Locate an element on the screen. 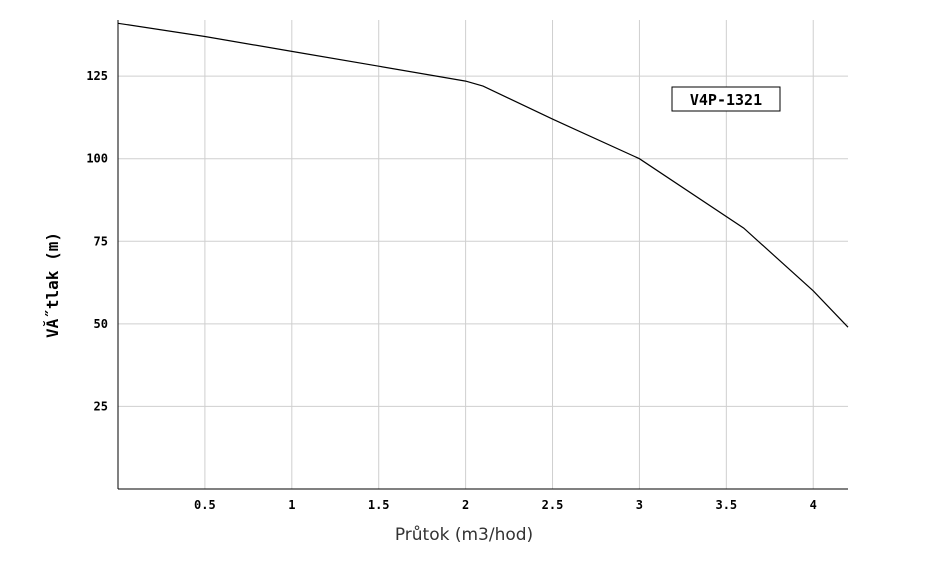 The height and width of the screenshot is (572, 930). y-tick-label: 50 is located at coordinates (101, 324).